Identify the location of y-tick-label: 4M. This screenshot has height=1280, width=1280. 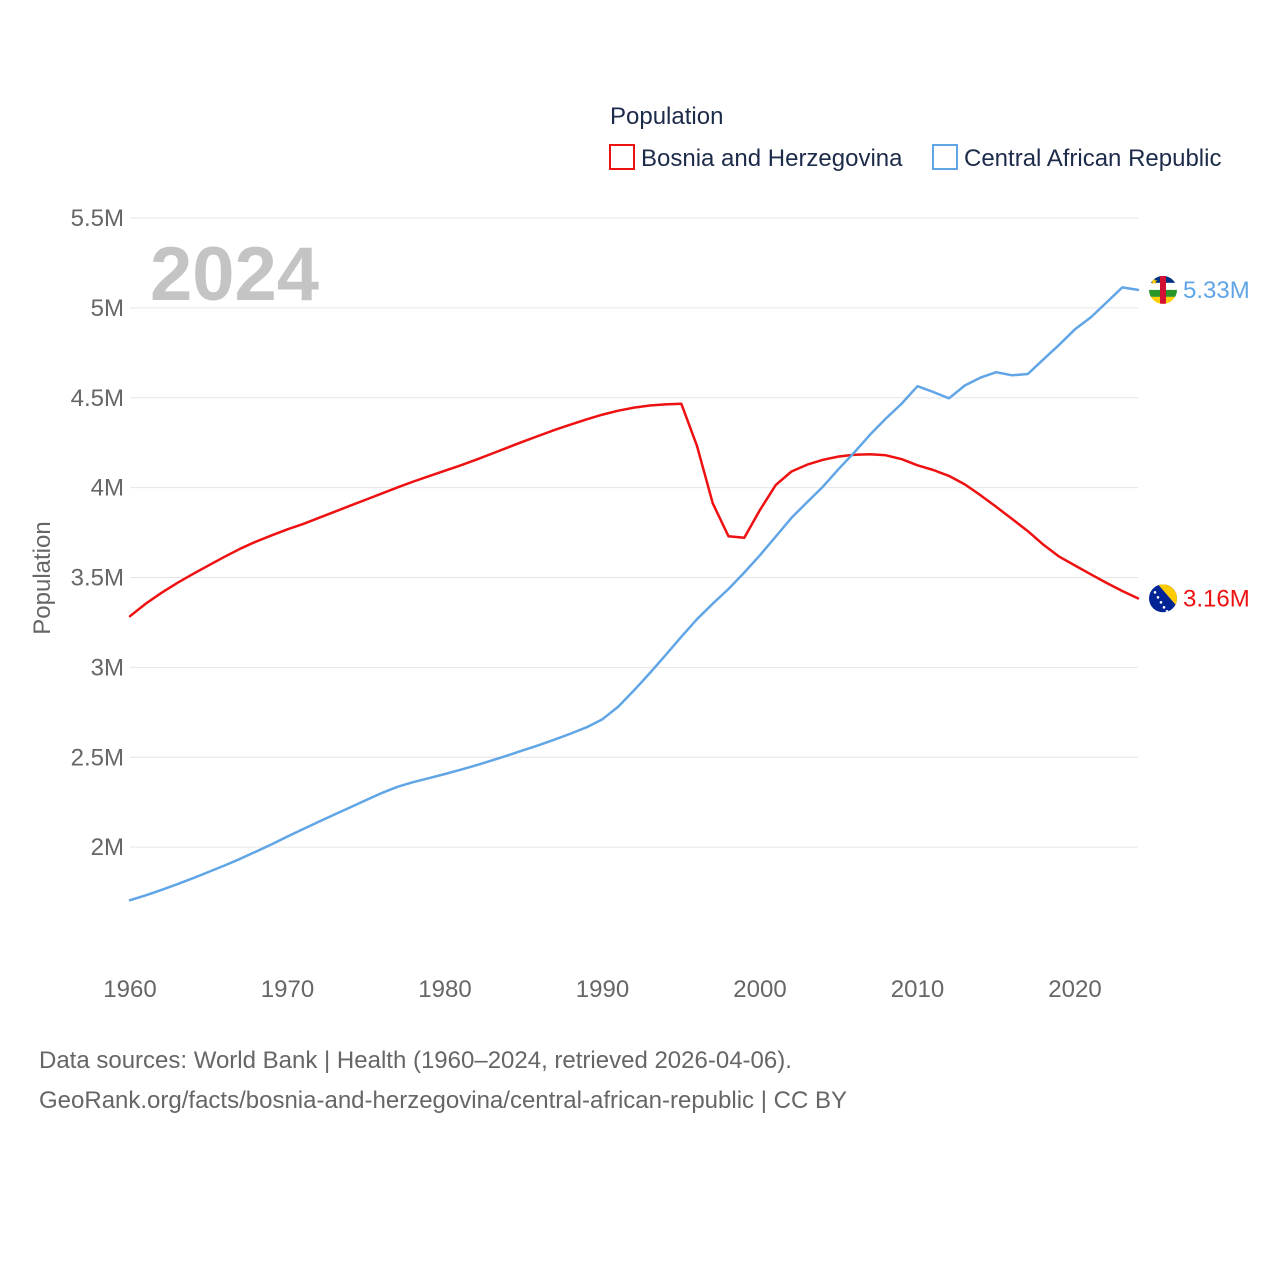
(107, 488).